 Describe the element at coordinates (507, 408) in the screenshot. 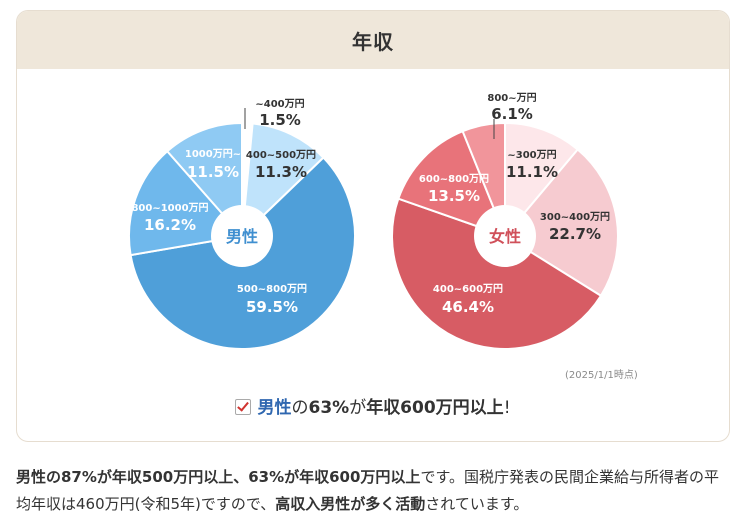

I see `tagline-exclamation: !` at that location.